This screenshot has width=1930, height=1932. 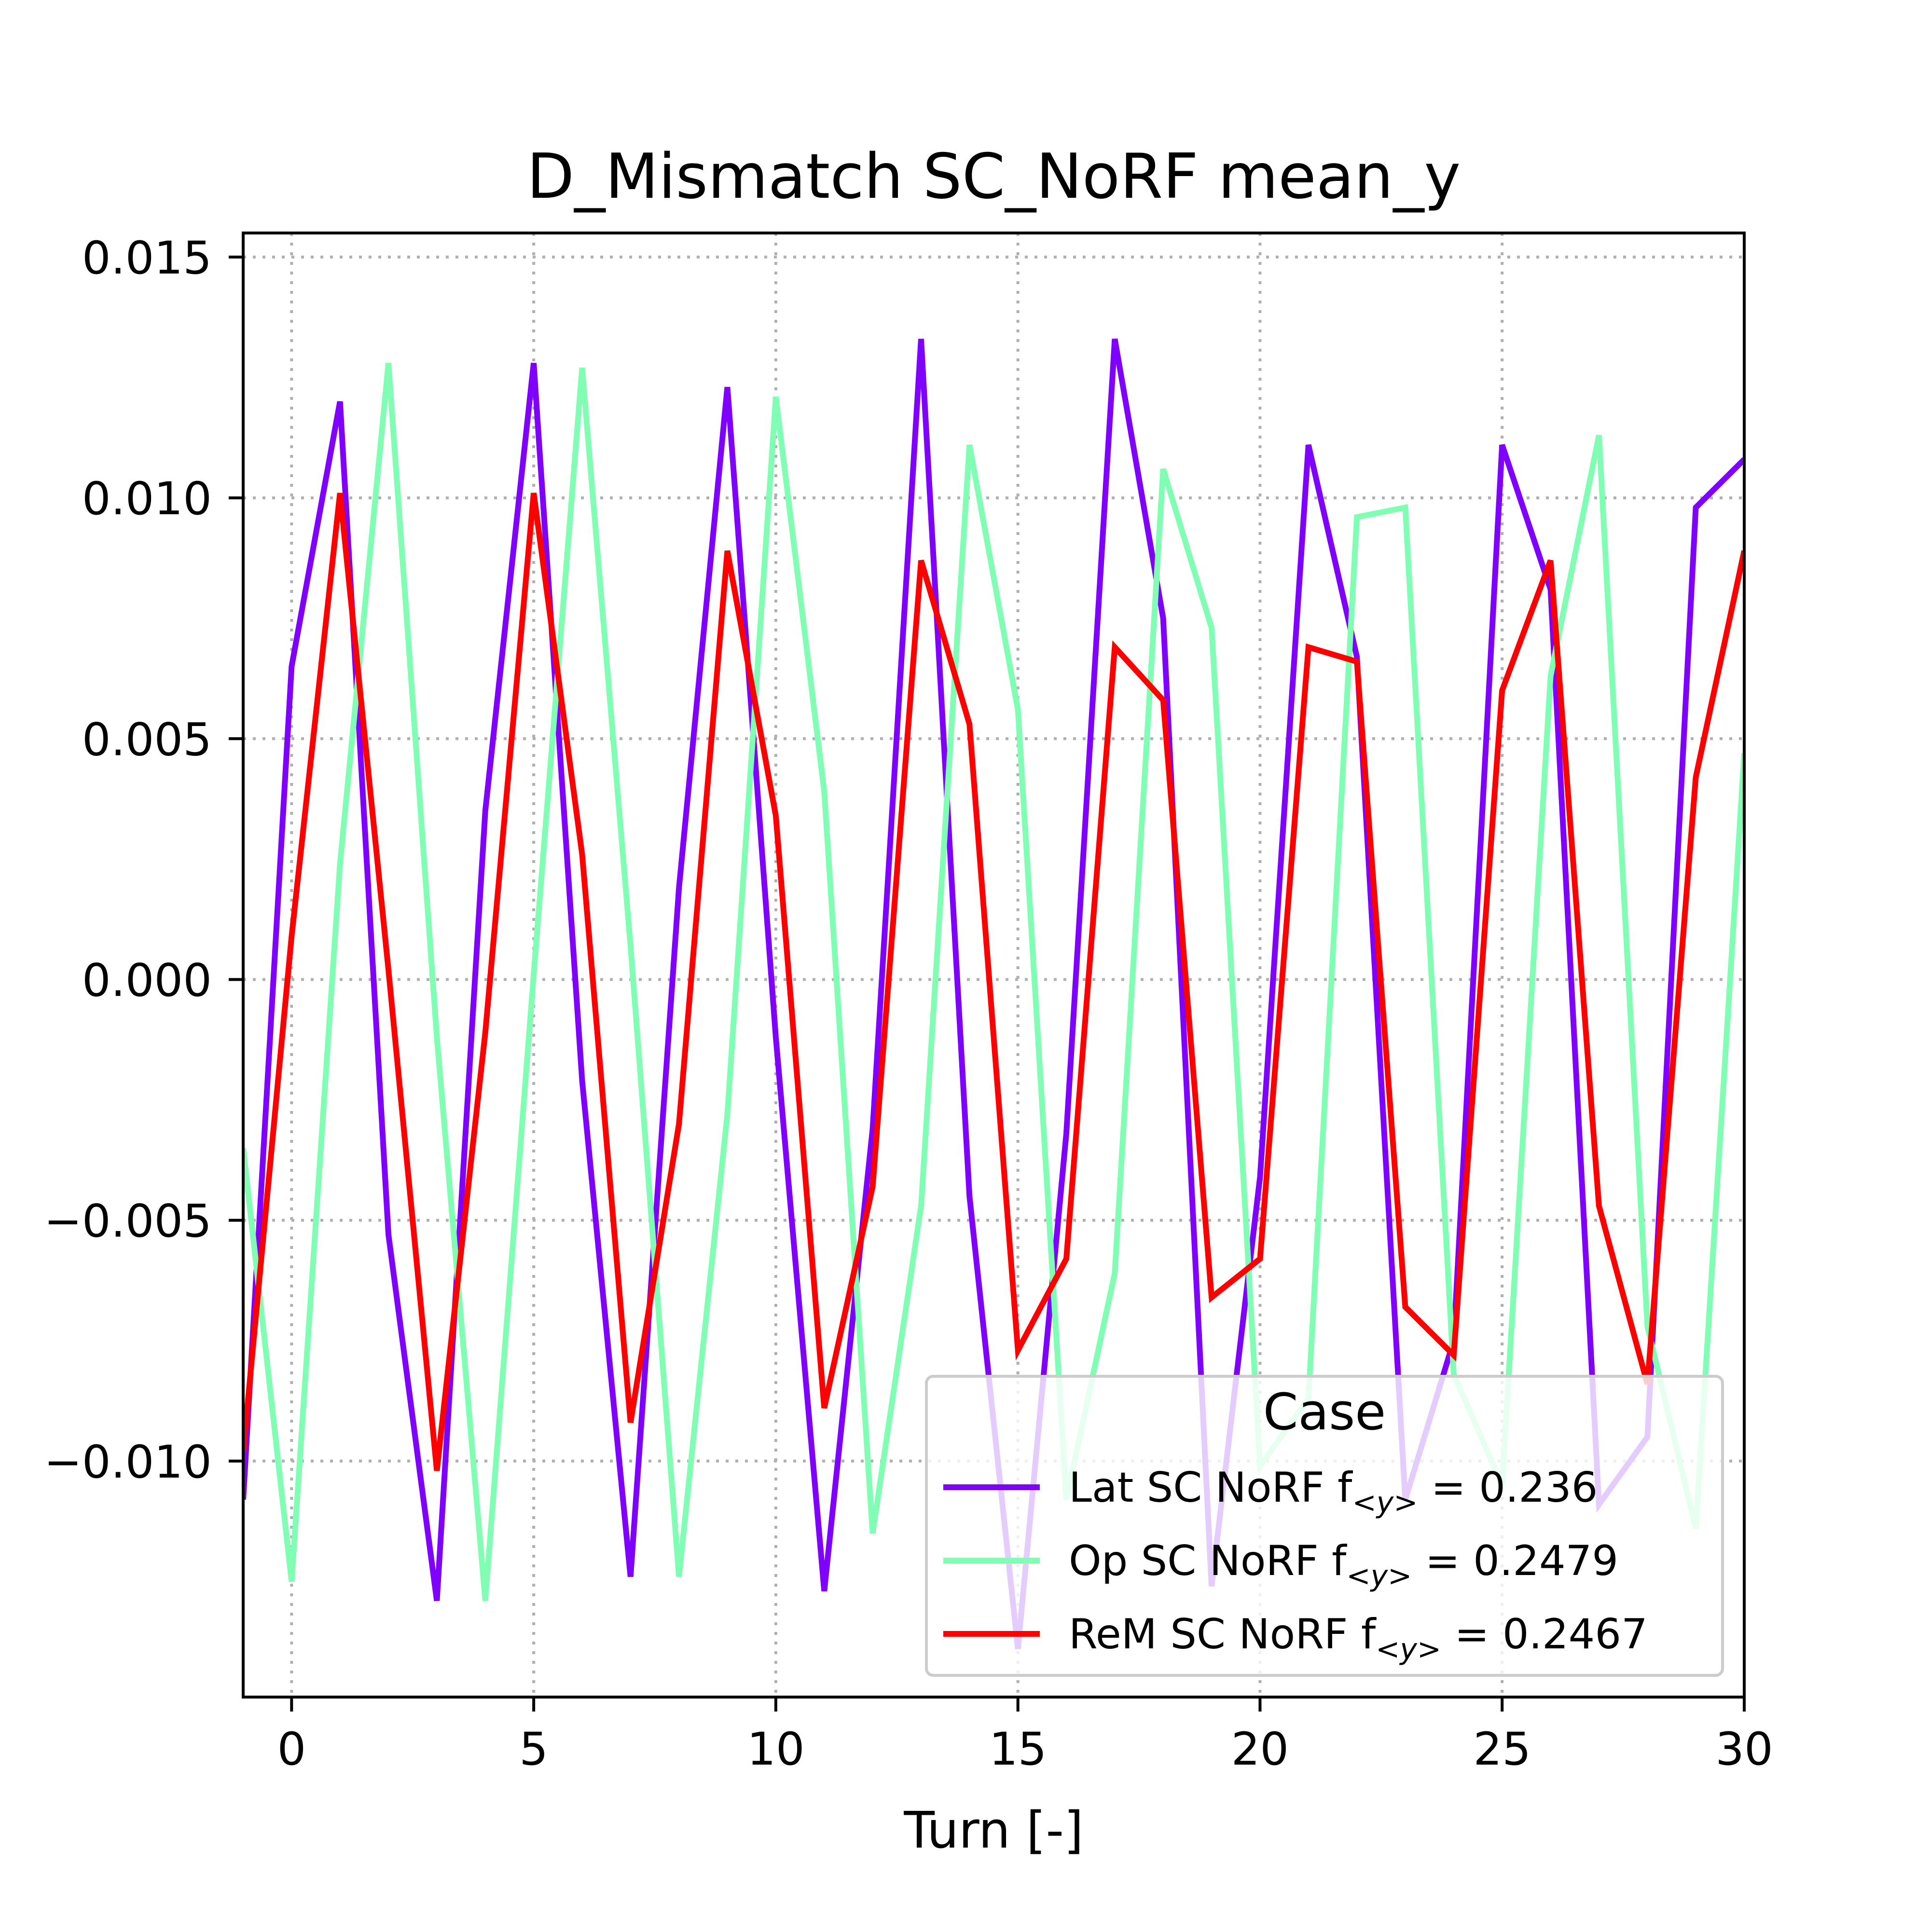 What do you see at coordinates (993, 1830) in the screenshot?
I see `x-axis-title: Turn [-]` at bounding box center [993, 1830].